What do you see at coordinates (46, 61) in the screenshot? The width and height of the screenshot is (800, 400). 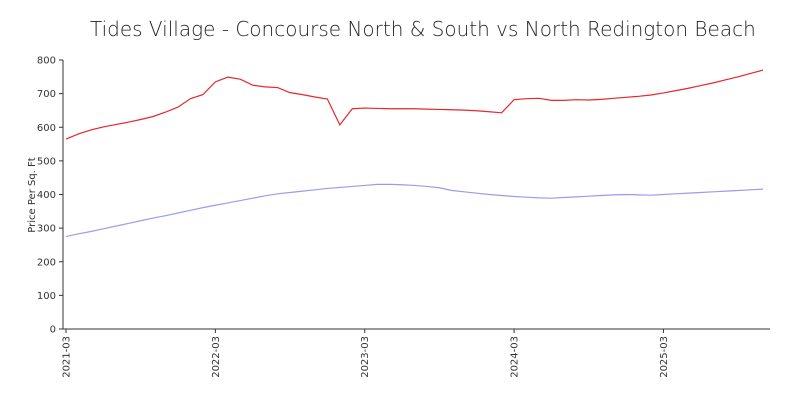 I see `y-tick-label: 800` at bounding box center [46, 61].